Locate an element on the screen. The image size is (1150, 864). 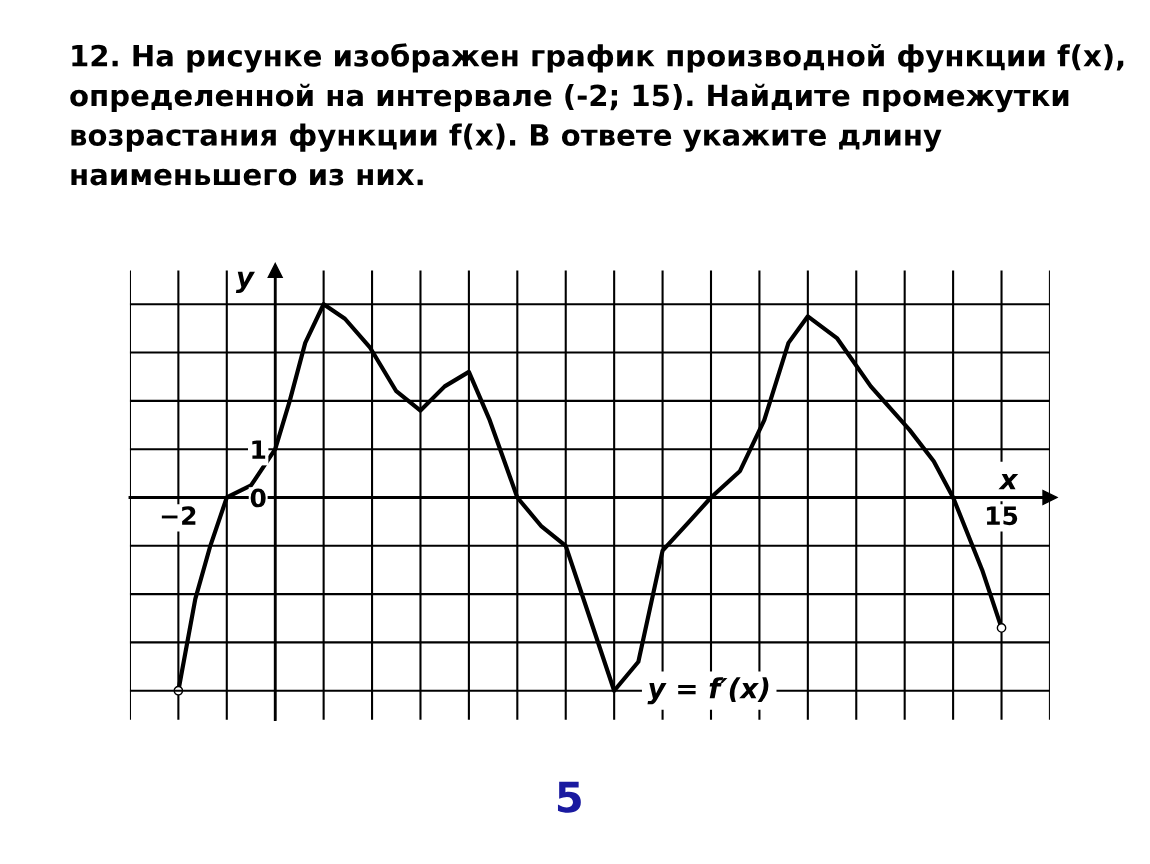
x-tick-label: −2 is located at coordinates (178, 515).